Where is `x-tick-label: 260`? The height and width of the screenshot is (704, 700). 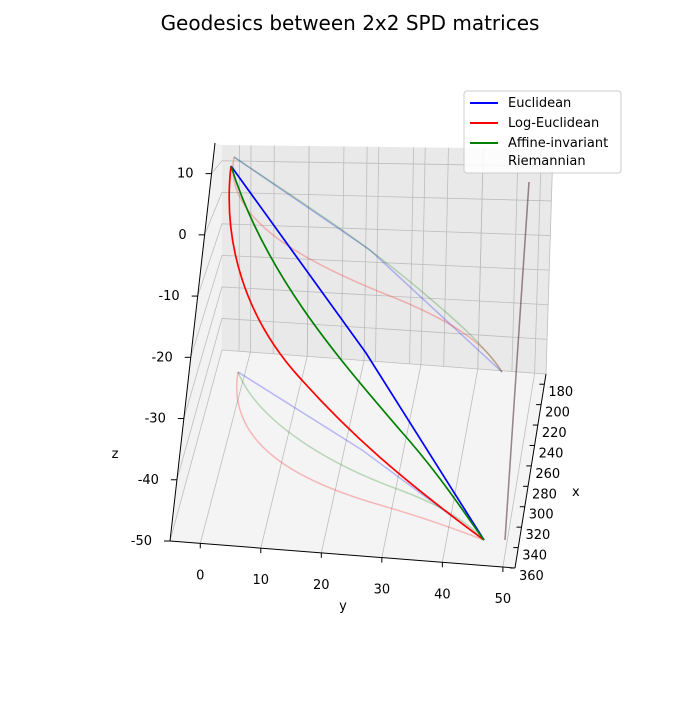
x-tick-label: 260 is located at coordinates (547, 474).